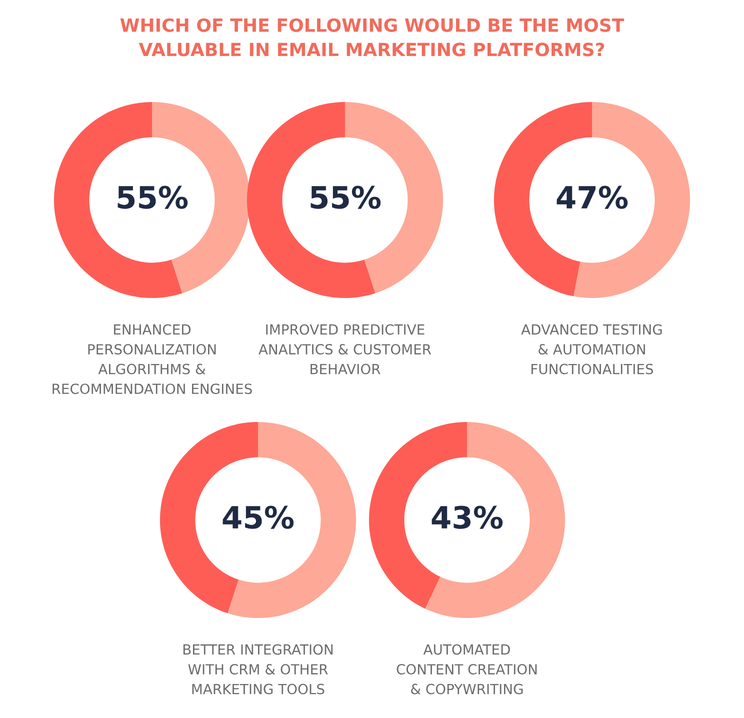 This screenshot has height=718, width=744. Describe the element at coordinates (372, 37) in the screenshot. I see `text: WHICH OF THE FOLLOWING WOULD BE THE MOST VALUABLE IN EMAIL MARKETING PLATFORMS?` at that location.